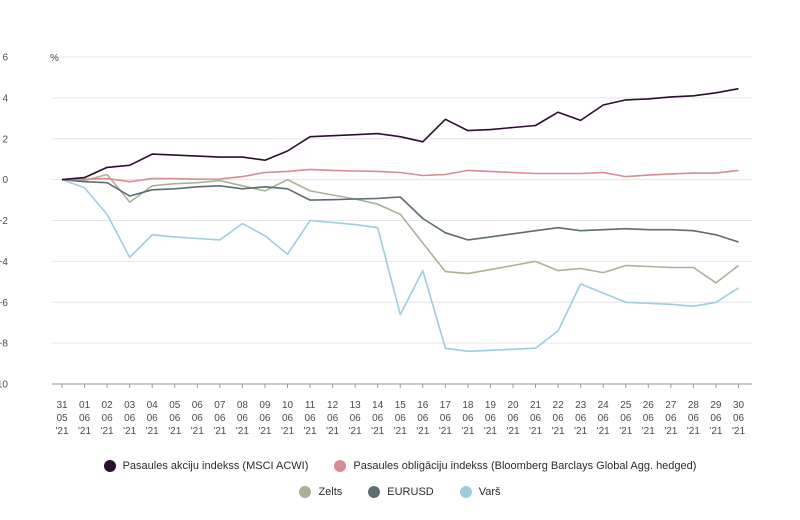  I want to click on x-tick-label: 05, so click(62, 418).